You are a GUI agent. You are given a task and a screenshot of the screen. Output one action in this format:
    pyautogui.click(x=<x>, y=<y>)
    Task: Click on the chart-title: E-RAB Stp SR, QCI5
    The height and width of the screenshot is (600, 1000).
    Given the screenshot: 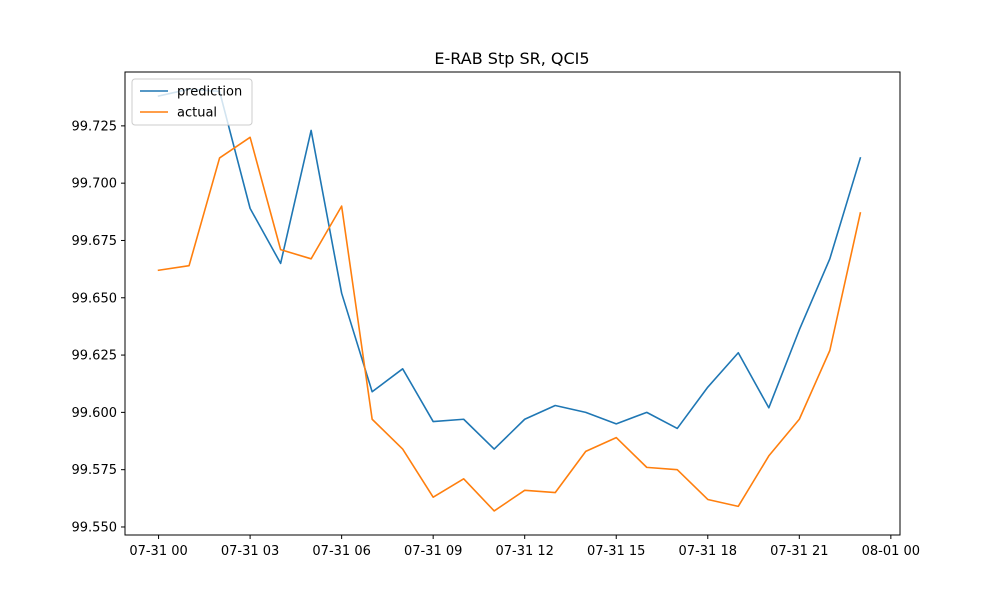 What is the action you would take?
    pyautogui.click(x=511, y=58)
    